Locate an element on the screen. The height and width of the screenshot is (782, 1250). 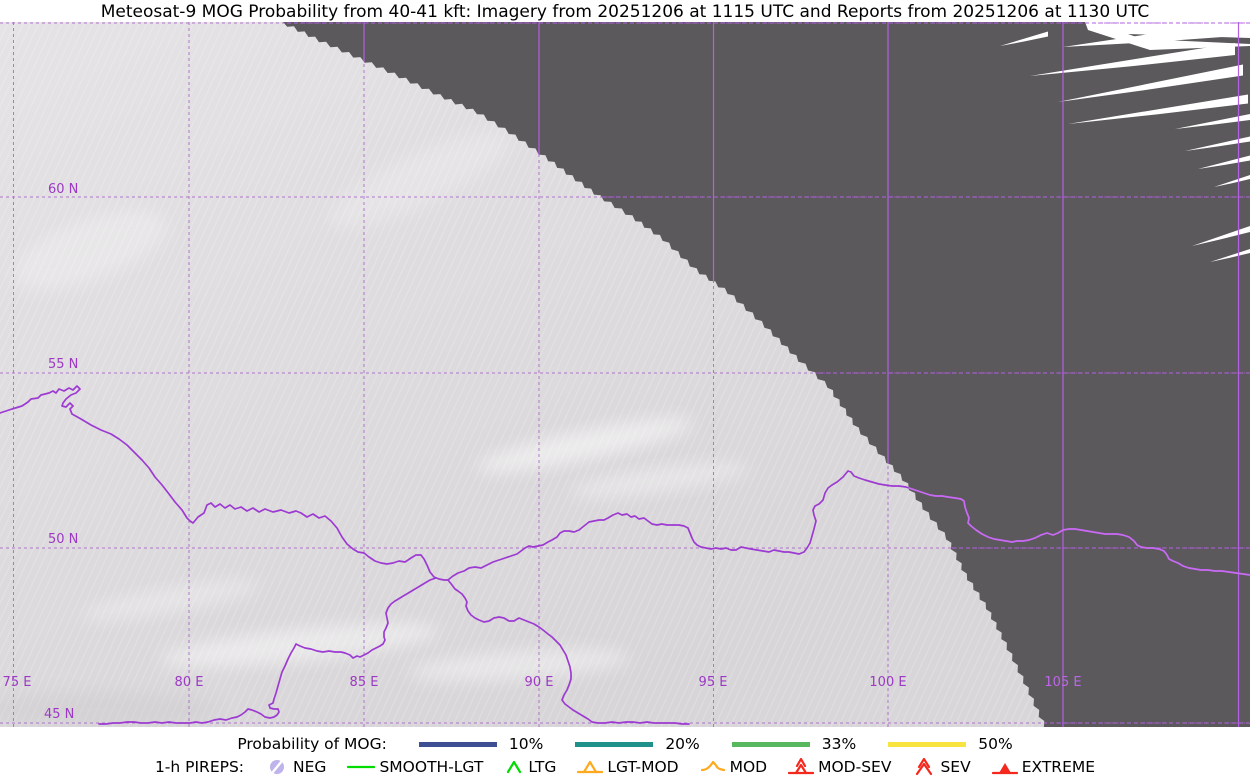
prob-item-10: 10% is located at coordinates (481, 744).